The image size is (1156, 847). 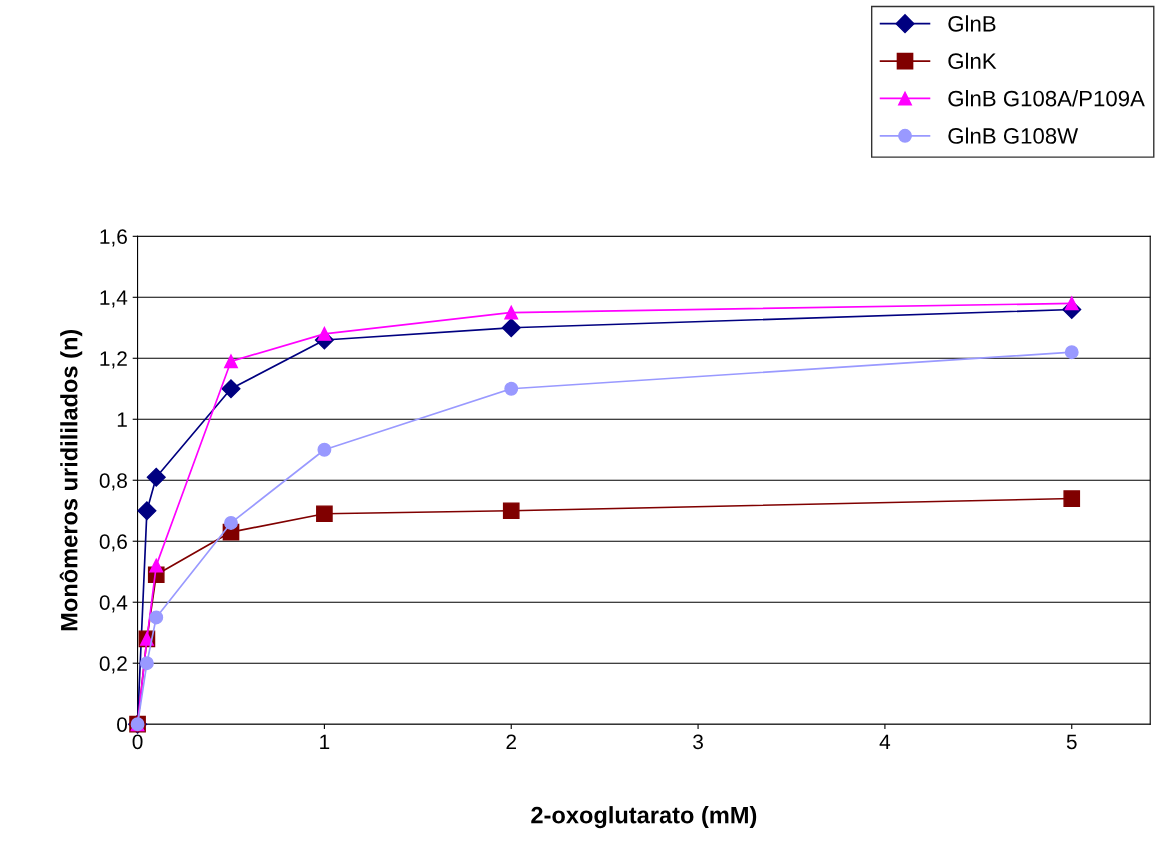 I want to click on legend-label: GlnB G108A/P109A, so click(x=1046, y=98).